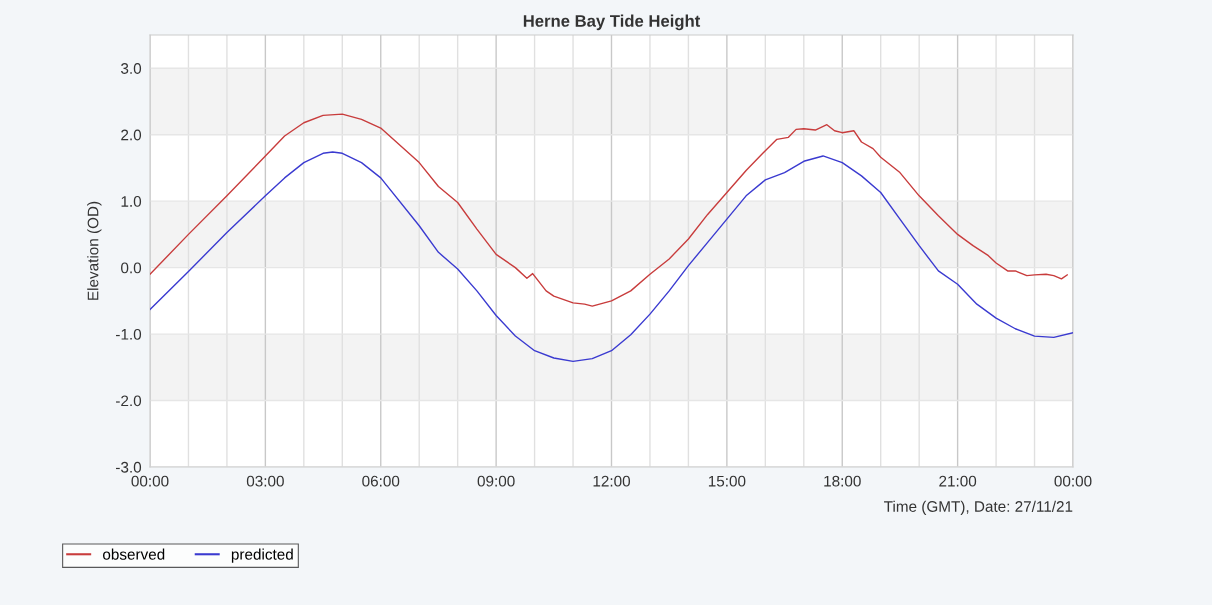 The width and height of the screenshot is (1212, 605). I want to click on x-tick-label: 09:00, so click(496, 481).